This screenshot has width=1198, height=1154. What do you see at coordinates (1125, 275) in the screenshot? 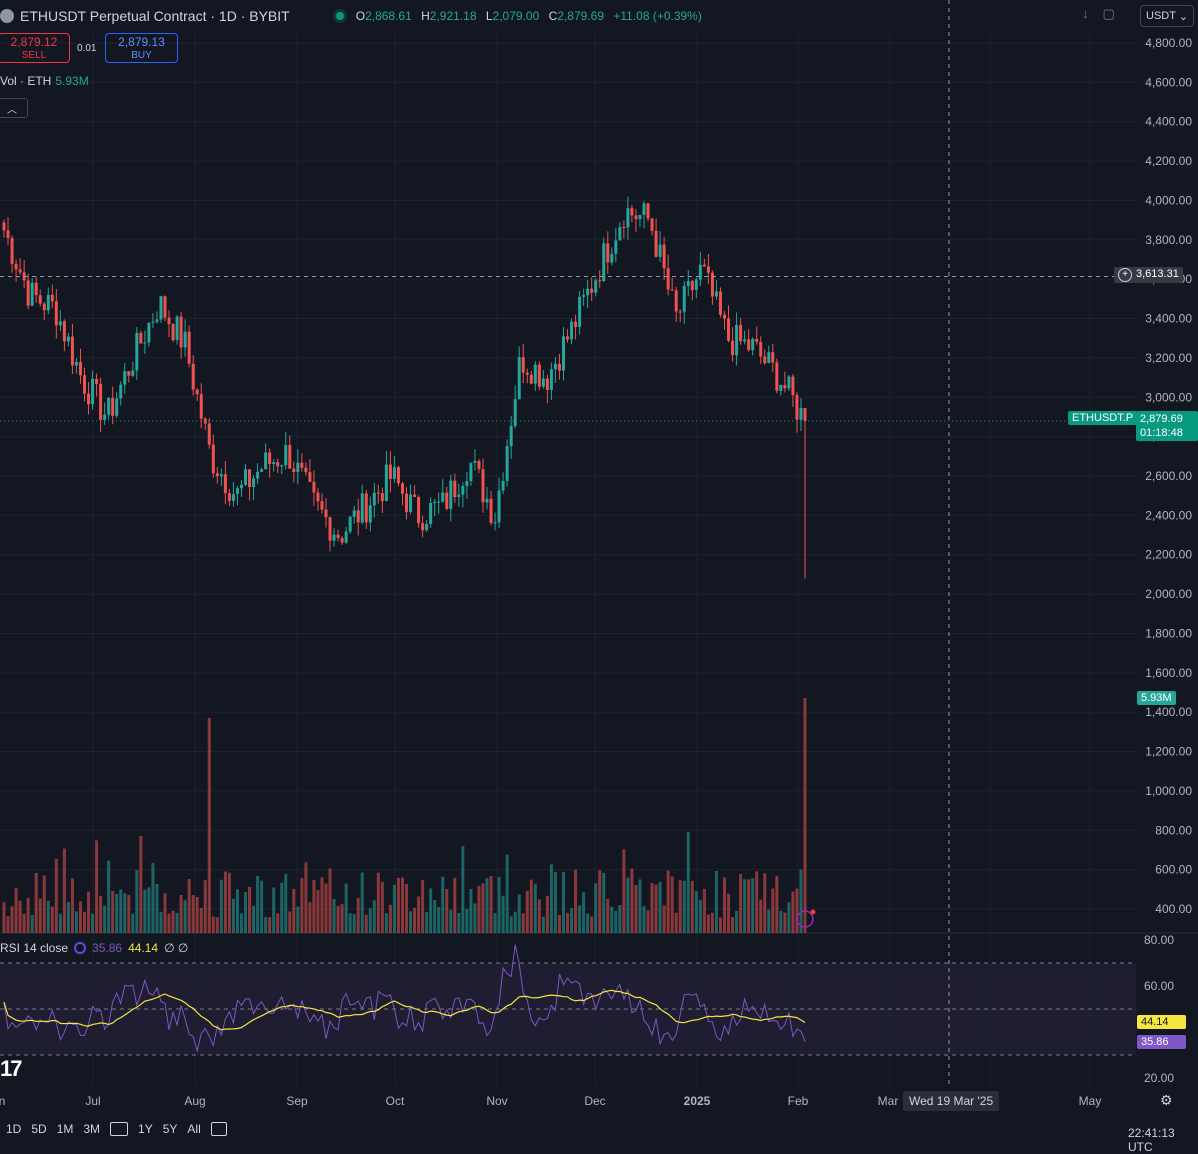
I see `add-alert-icon: +` at bounding box center [1125, 275].